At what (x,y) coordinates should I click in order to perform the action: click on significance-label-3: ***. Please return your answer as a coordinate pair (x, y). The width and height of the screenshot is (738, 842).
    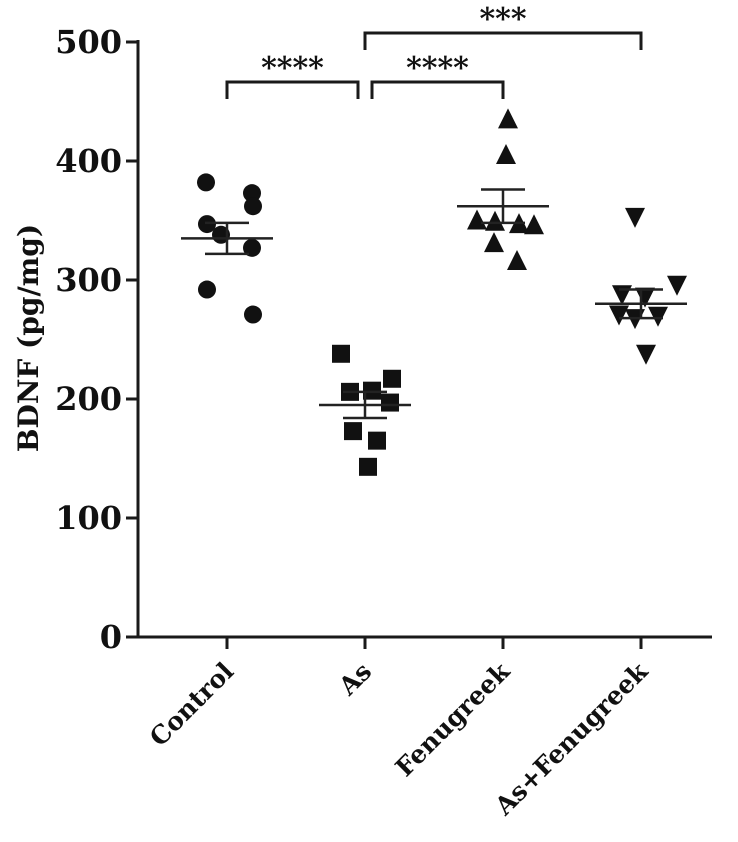
    Looking at the image, I should click on (502, 19).